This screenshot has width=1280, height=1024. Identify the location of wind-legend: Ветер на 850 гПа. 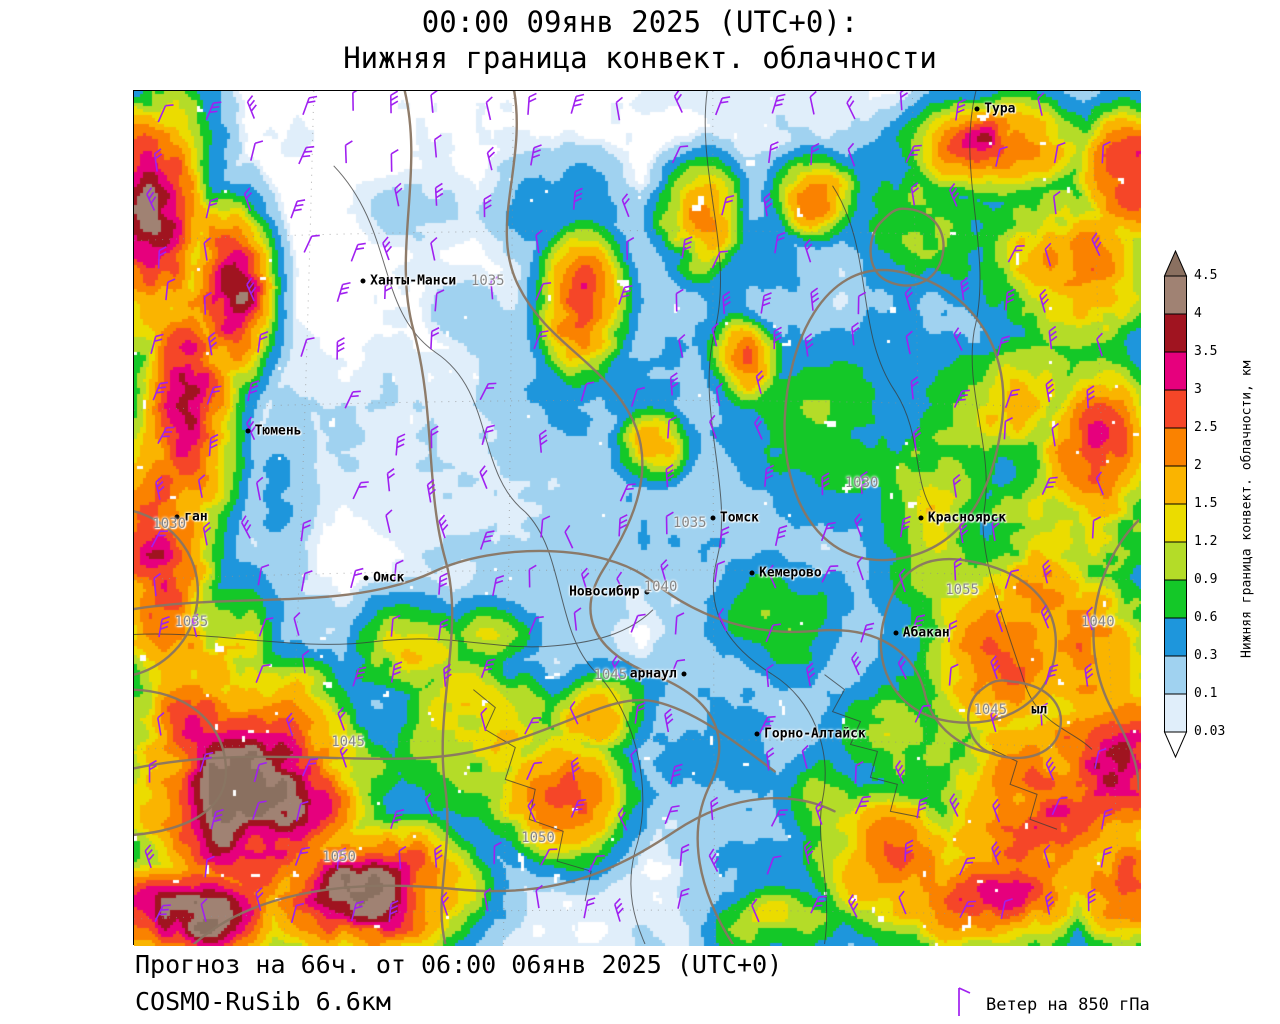
(1050, 1000).